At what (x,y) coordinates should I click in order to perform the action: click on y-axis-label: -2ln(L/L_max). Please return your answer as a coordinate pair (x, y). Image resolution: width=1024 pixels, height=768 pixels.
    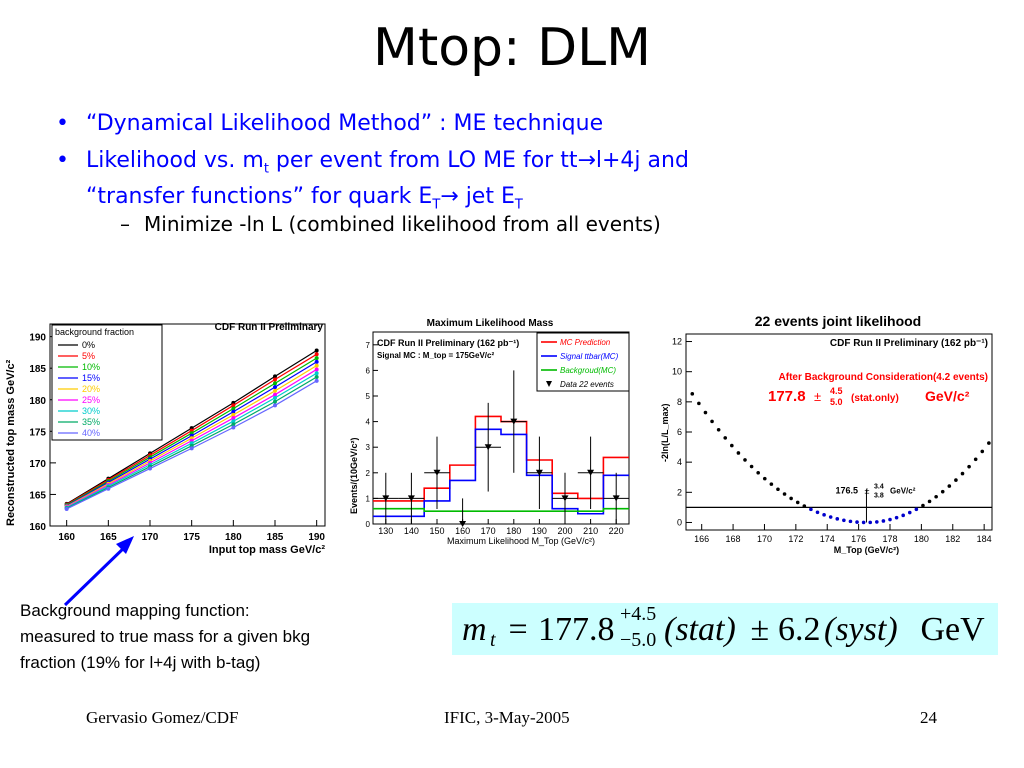
    Looking at the image, I should click on (665, 432).